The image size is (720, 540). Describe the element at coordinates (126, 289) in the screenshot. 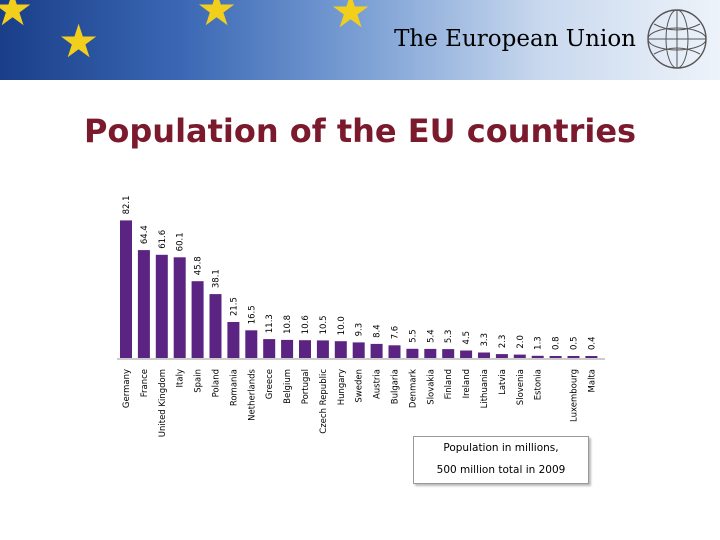

I see `bar-germany` at that location.